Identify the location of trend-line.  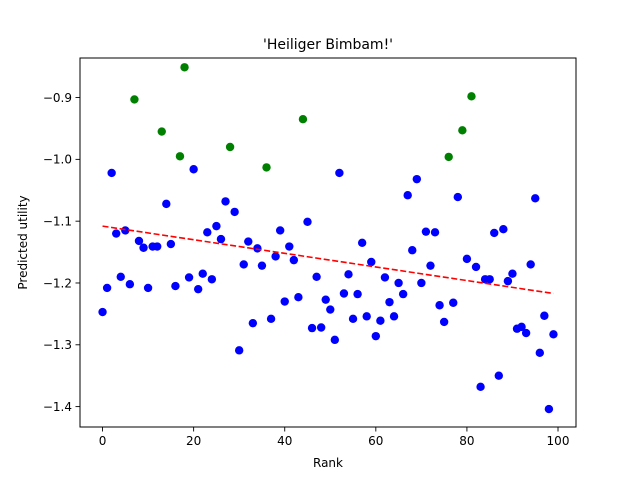
(328, 260).